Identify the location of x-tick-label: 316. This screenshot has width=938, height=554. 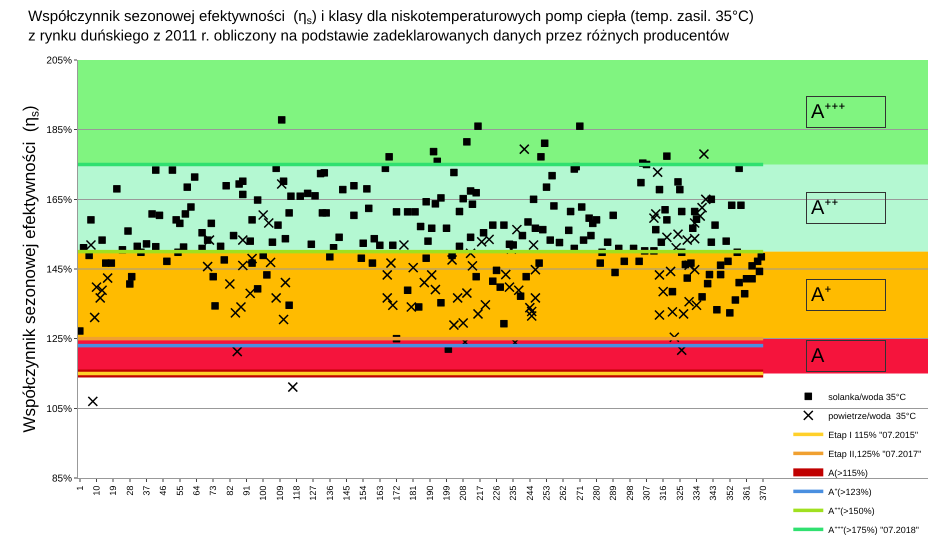
(663, 493).